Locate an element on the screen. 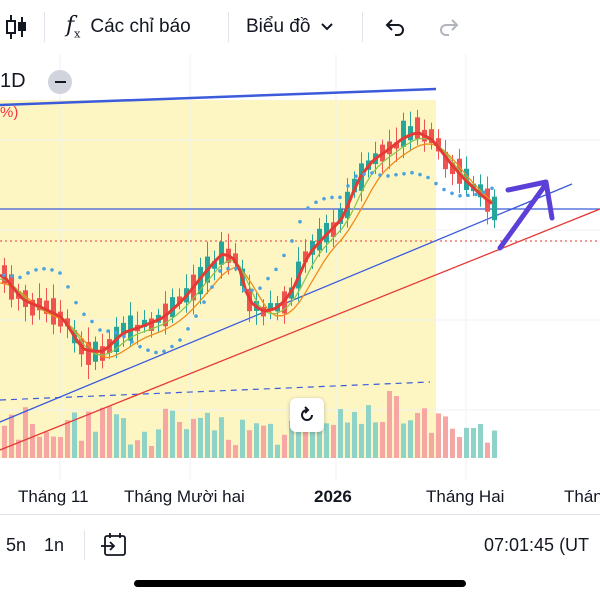 The height and width of the screenshot is (600, 600). refresh-icon is located at coordinates (307, 413).